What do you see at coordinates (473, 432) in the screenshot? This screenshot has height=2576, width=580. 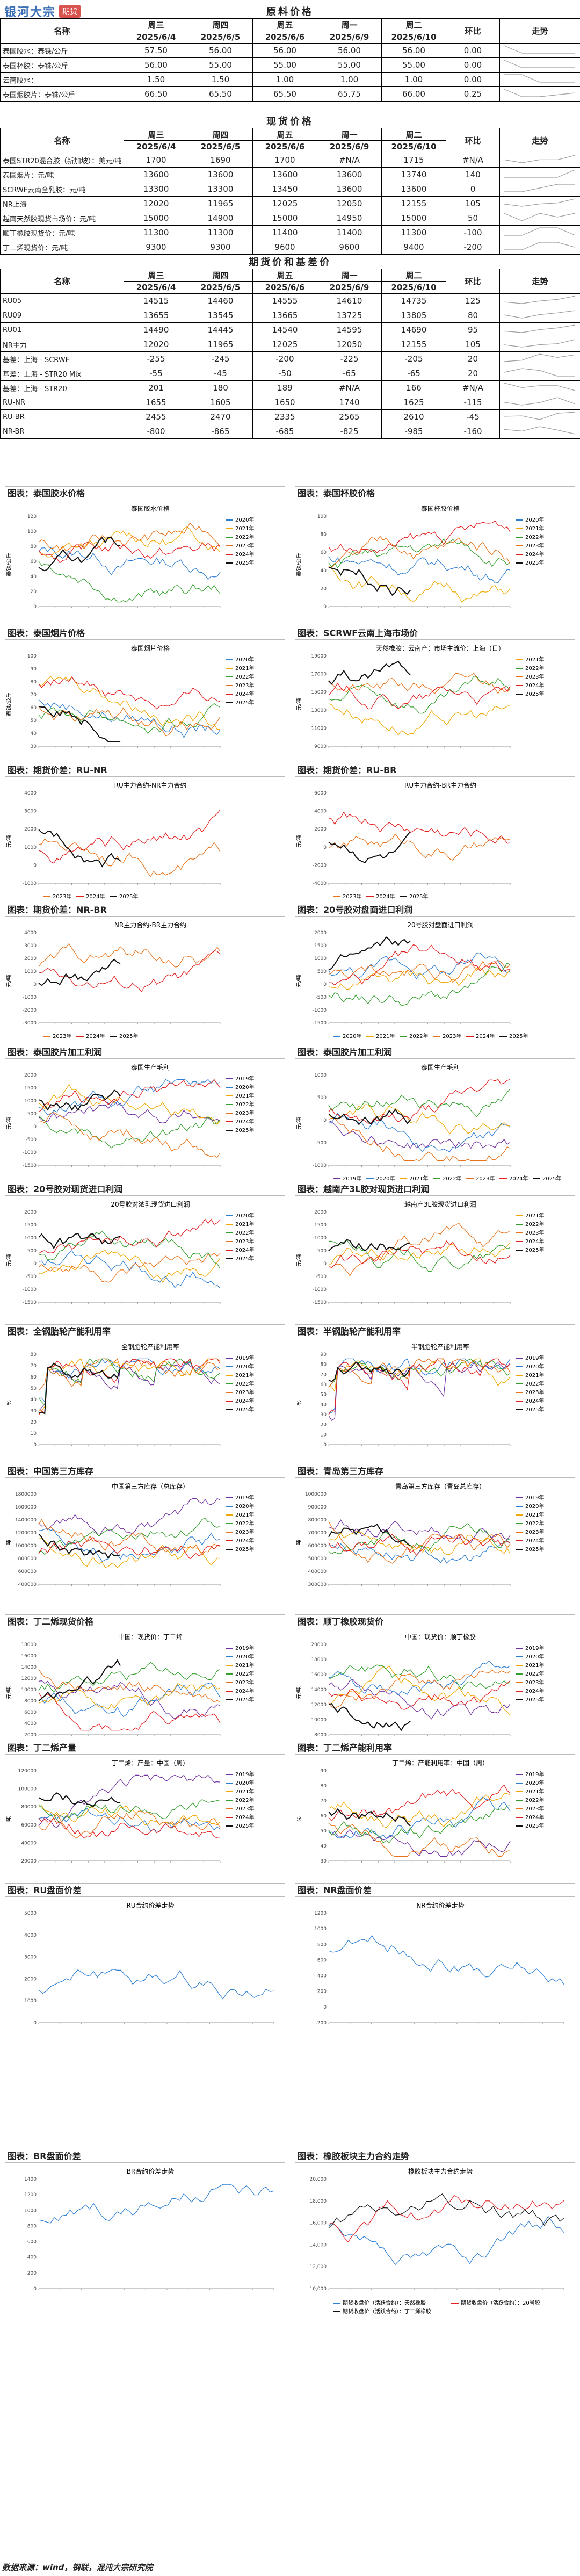 I see `row-change: -160` at bounding box center [473, 432].